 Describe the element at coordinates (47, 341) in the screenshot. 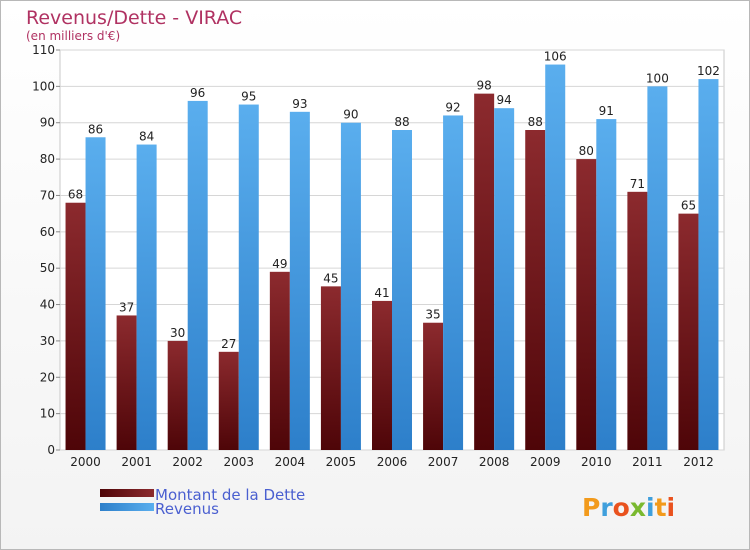

I see `y-tick-label-30: 30` at that location.